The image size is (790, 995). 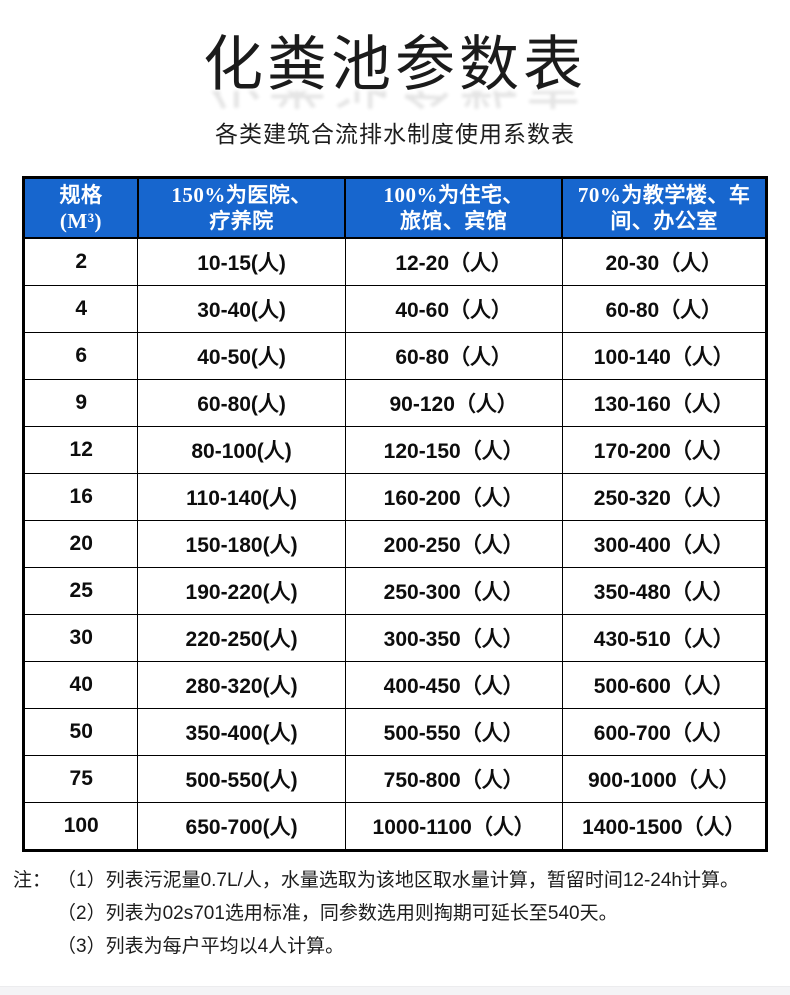 What do you see at coordinates (664, 544) in the screenshot?
I see `value-cell: 300-400（人）` at bounding box center [664, 544].